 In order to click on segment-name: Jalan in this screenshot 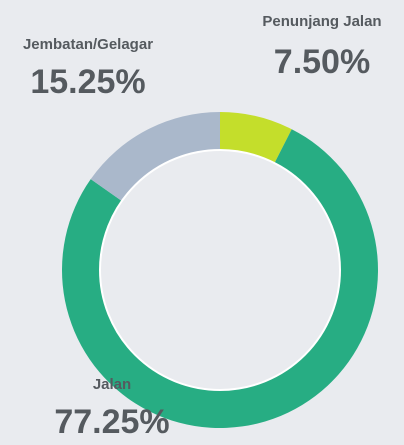, I will do `click(112, 384)`.